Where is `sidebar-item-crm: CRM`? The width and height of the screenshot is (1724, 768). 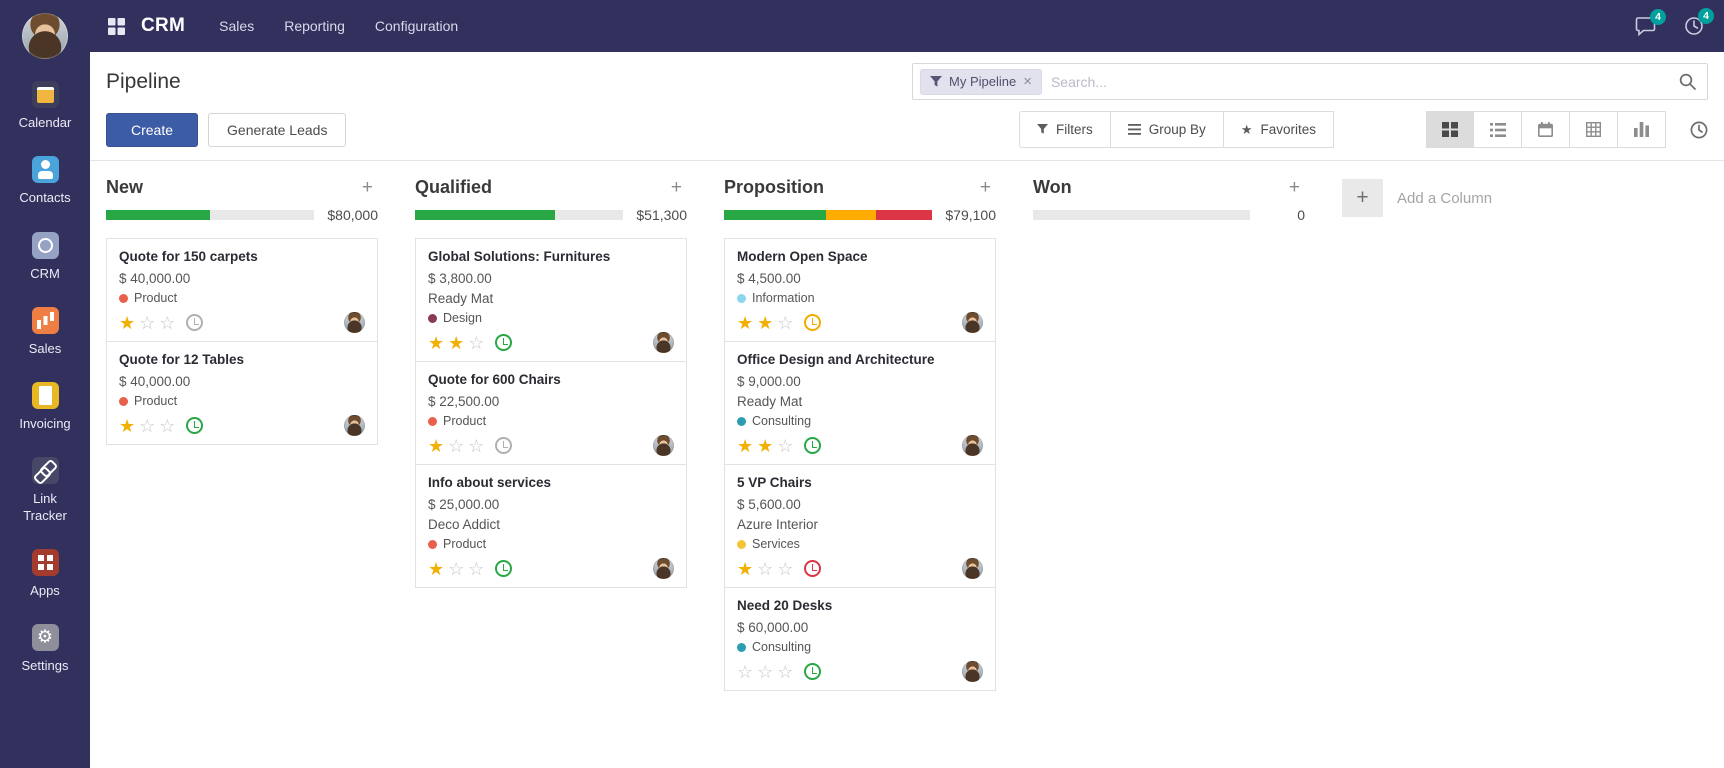 sidebar-item-crm: CRM is located at coordinates (45, 257).